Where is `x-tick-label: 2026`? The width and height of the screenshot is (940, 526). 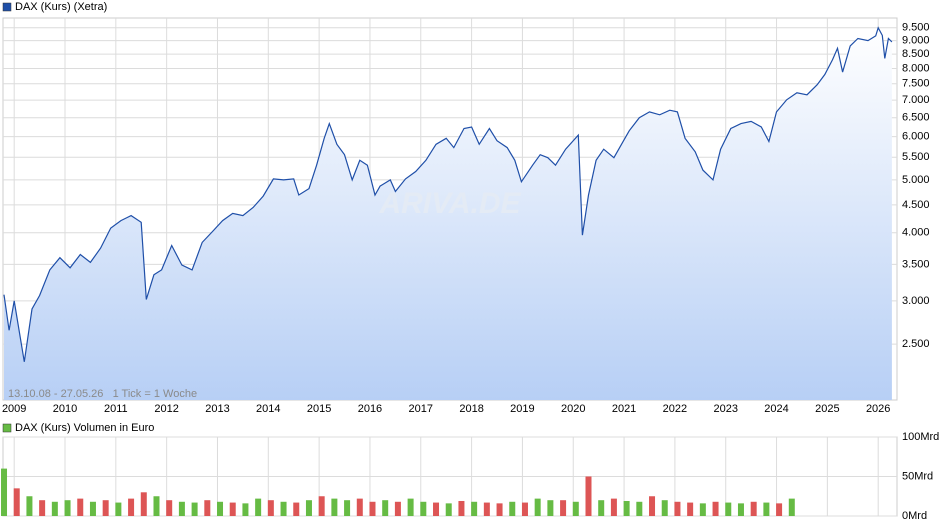
x-tick-label: 2026 is located at coordinates (878, 409).